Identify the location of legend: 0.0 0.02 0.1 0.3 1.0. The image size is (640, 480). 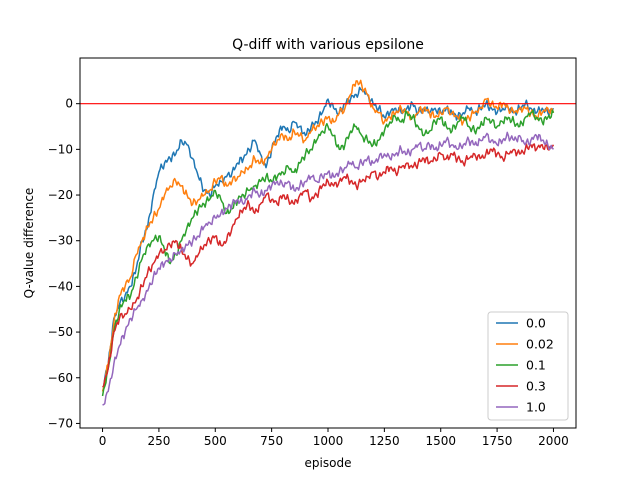
(528, 366).